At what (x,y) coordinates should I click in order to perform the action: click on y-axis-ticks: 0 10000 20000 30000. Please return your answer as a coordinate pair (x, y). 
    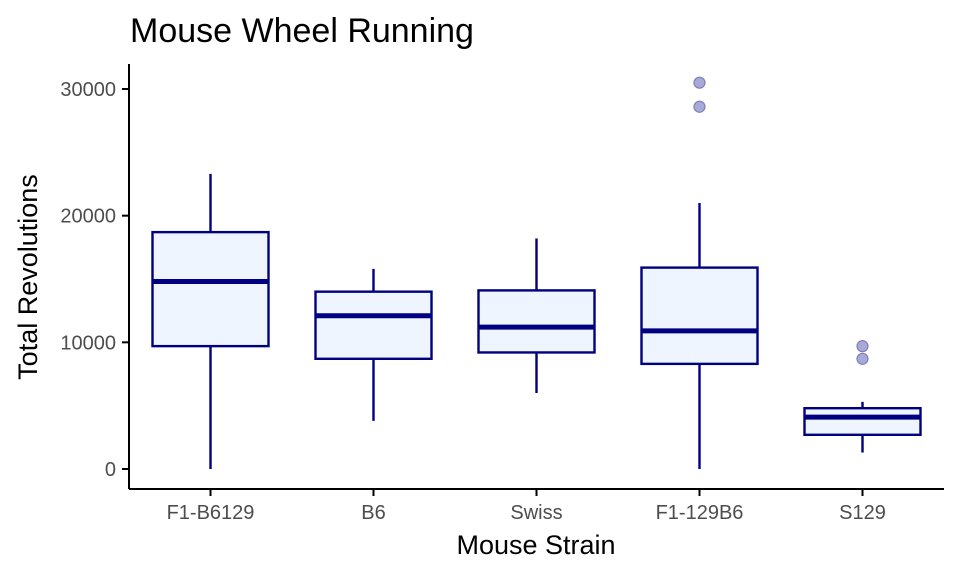
    Looking at the image, I should click on (94, 280).